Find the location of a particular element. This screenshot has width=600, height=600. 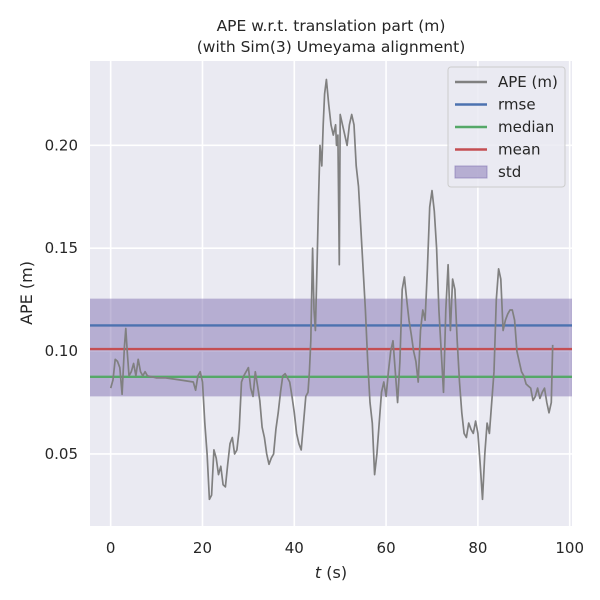

legend-label-std: std is located at coordinates (509, 172).